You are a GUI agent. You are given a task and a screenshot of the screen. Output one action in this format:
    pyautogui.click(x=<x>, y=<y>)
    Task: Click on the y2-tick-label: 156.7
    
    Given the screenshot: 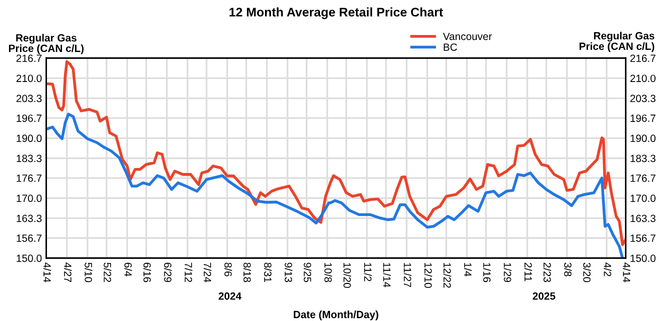 What is the action you would take?
    pyautogui.click(x=643, y=238)
    